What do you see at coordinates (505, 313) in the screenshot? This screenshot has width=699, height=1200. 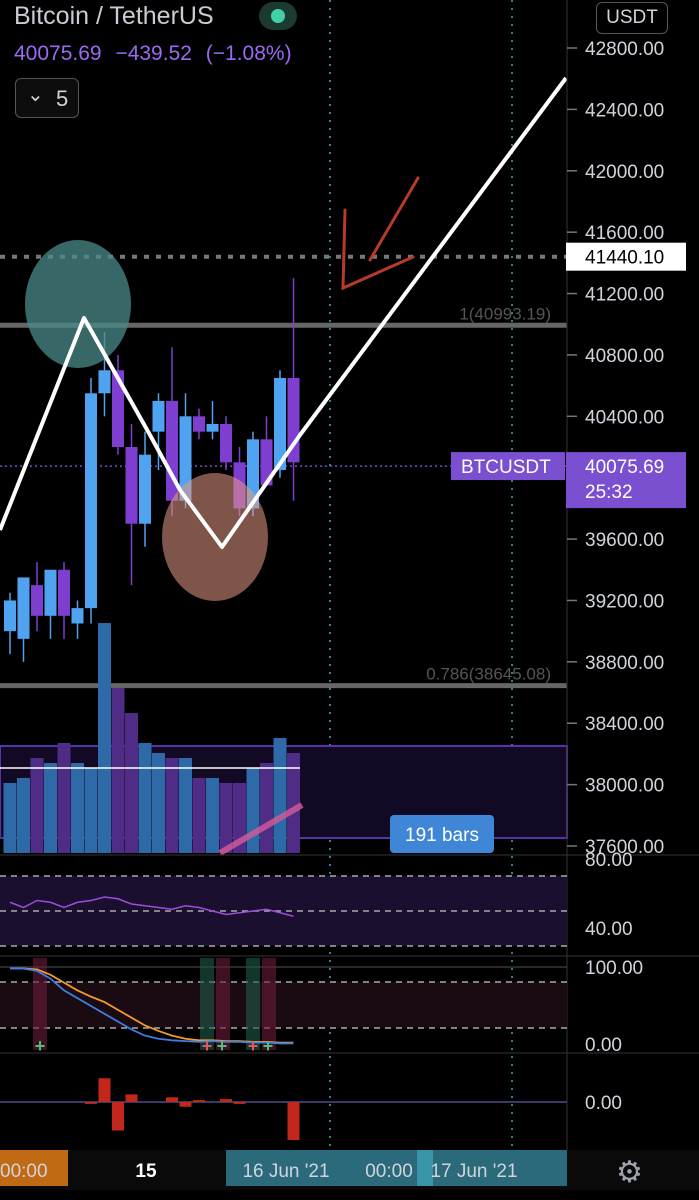 I see `fib-label-0: 1(40993.19)` at bounding box center [505, 313].